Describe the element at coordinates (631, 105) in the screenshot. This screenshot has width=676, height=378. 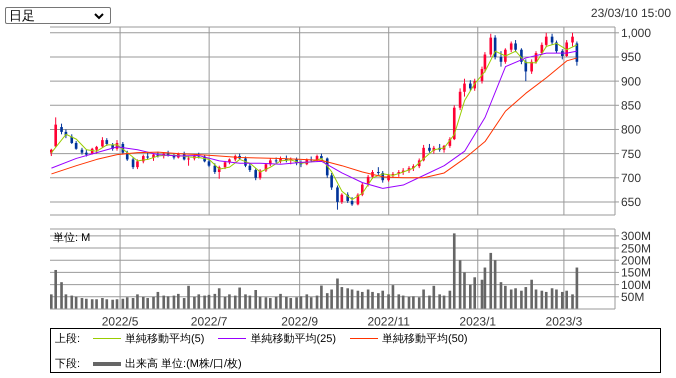
I see `y-tick-label: 850` at that location.